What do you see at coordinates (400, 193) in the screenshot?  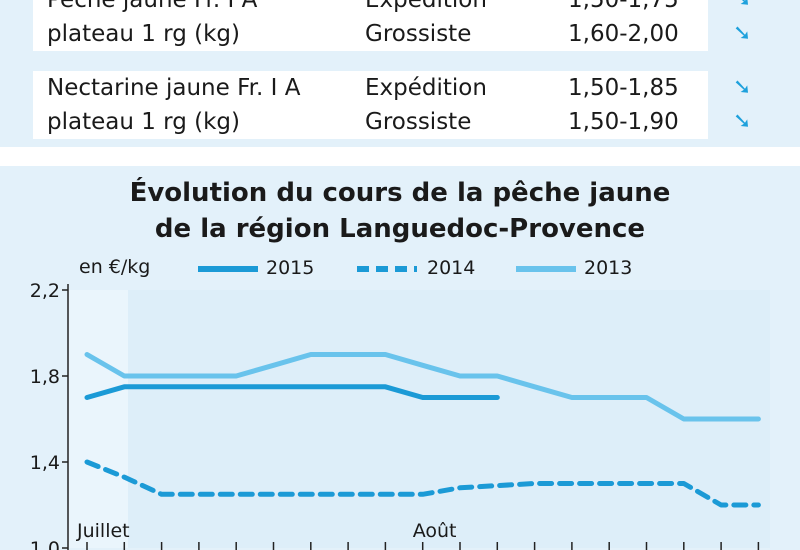 I see `chart-title: Évolution du cours de la pêche jaune` at bounding box center [400, 193].